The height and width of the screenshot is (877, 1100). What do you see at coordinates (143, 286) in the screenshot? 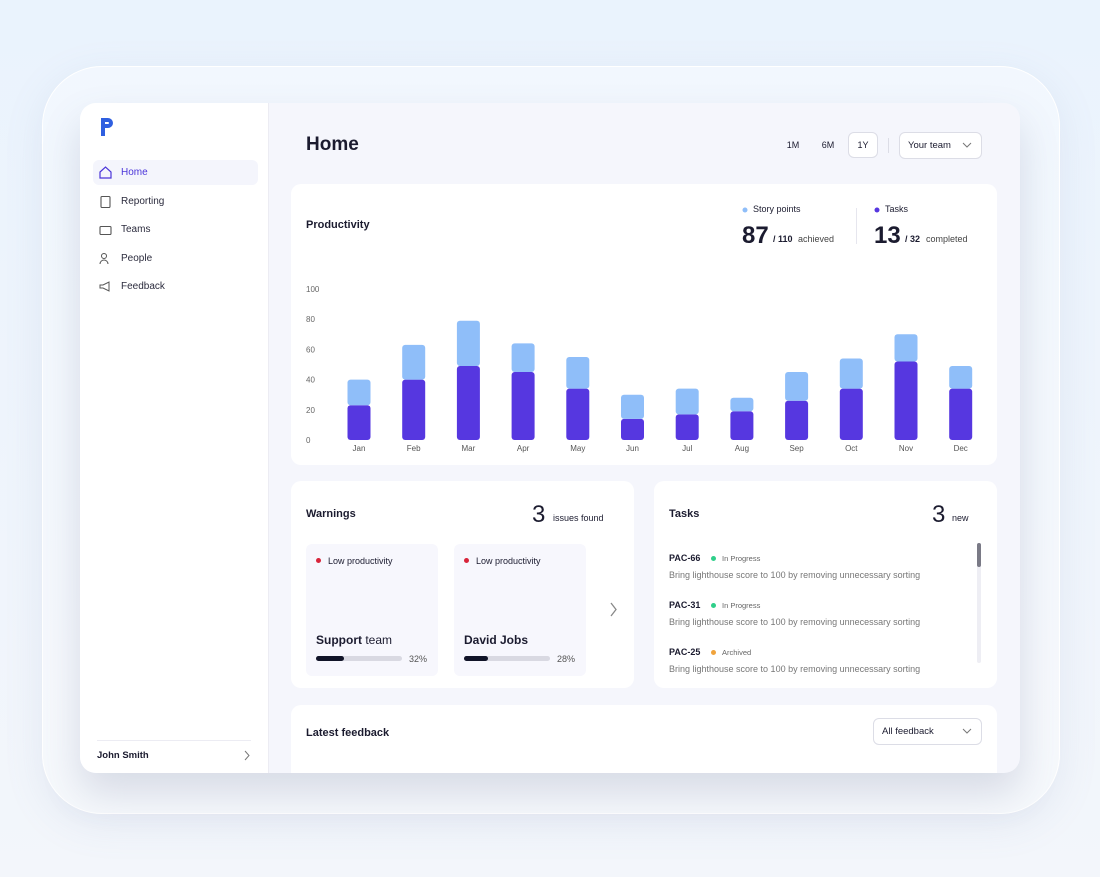
I see `nav-label: Feedback` at bounding box center [143, 286].